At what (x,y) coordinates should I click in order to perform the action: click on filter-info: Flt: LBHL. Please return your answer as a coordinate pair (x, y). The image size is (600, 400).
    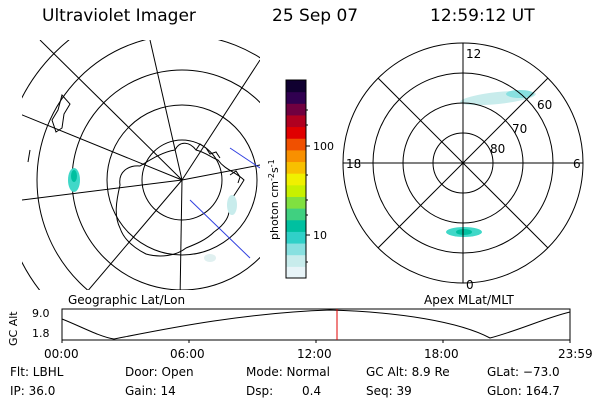
    Looking at the image, I should click on (37, 372).